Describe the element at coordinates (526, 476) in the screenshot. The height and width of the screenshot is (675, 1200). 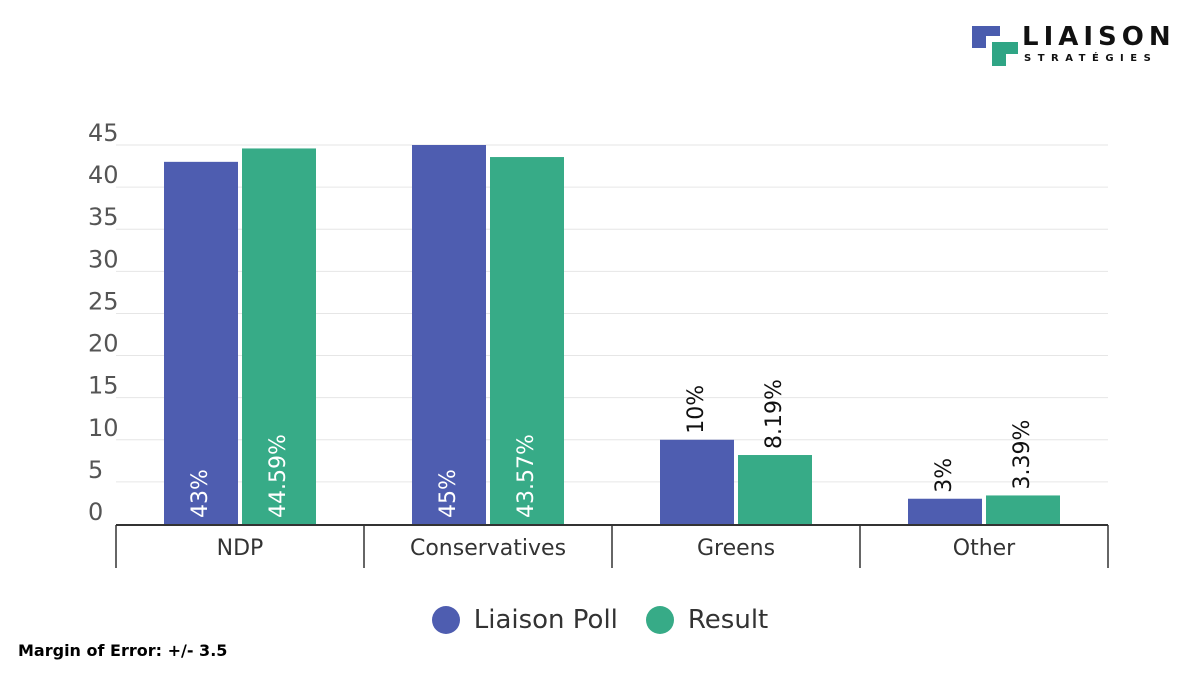
I see `label-conservatives-result: 43.57%` at that location.